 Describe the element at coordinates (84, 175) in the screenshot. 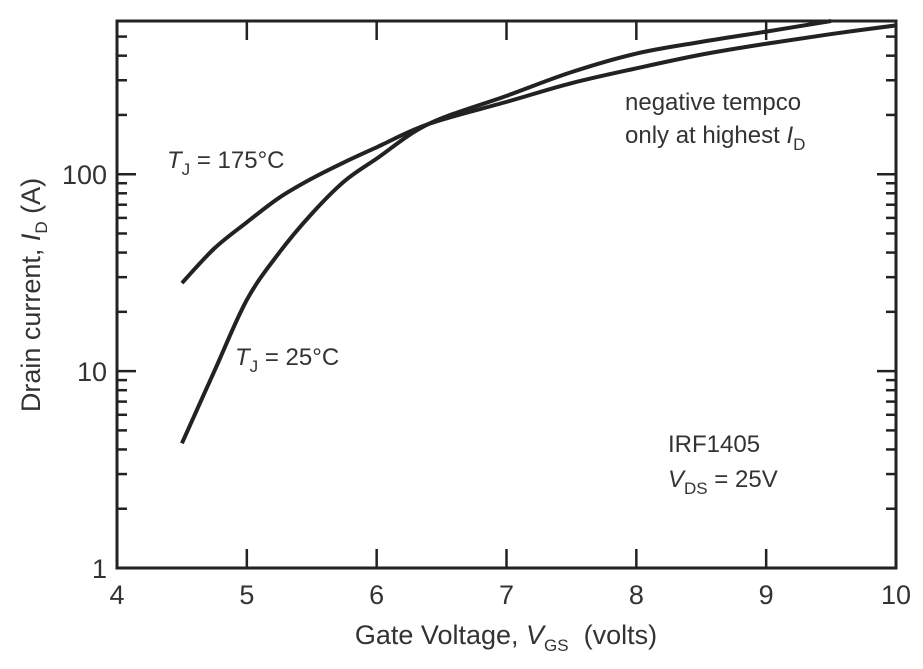

I see `y-tick-label: 100` at that location.